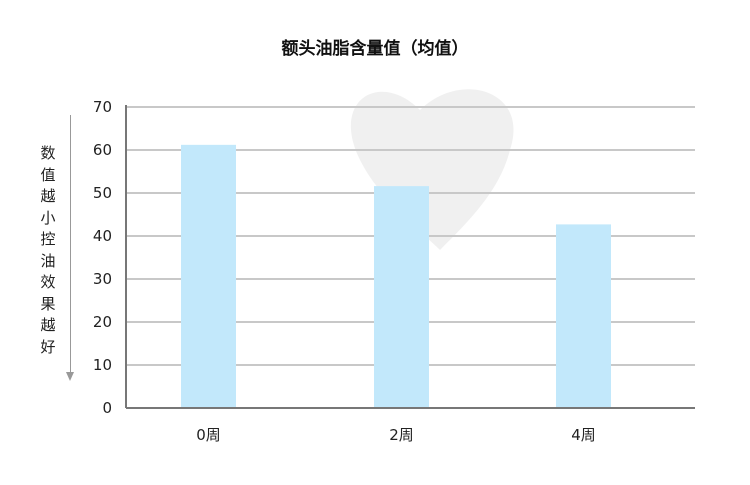 Image resolution: width=750 pixels, height=485 pixels. Describe the element at coordinates (70, 244) in the screenshot. I see `y-arrow-line` at that location.